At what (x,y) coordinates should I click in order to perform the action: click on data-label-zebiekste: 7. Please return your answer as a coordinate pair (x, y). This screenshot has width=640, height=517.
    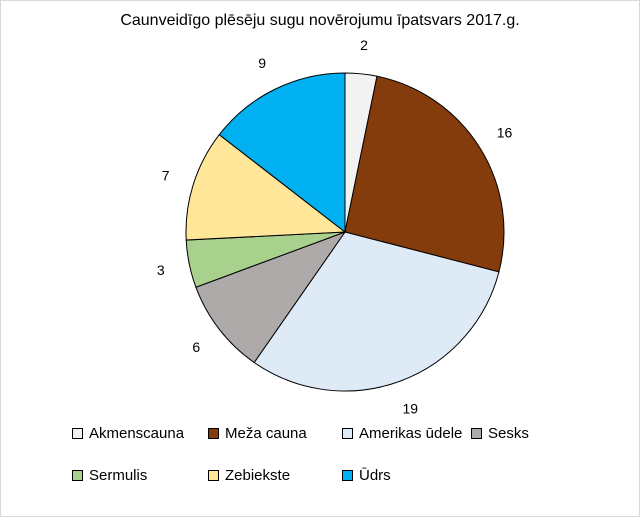
    Looking at the image, I should click on (166, 176).